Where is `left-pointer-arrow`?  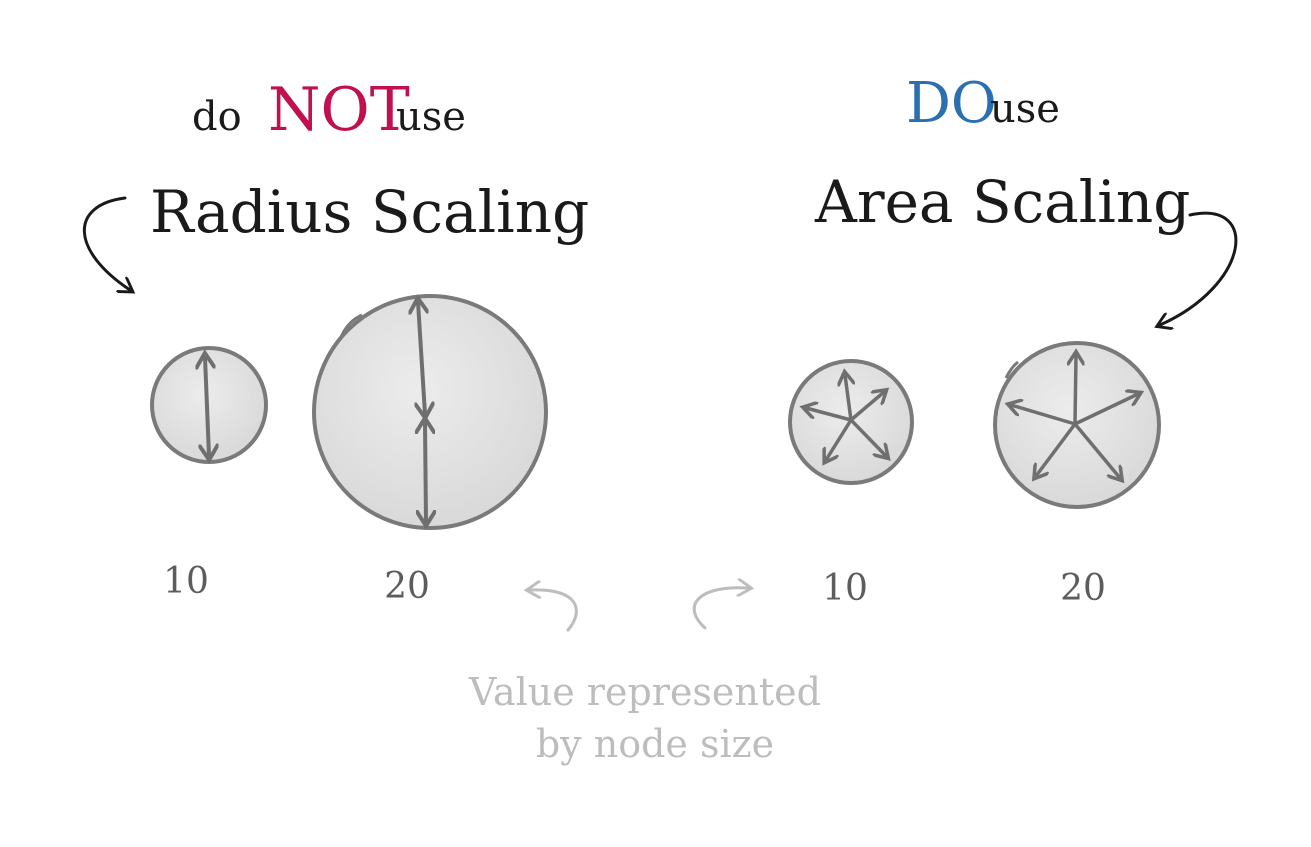 left-pointer-arrow is located at coordinates (106, 243).